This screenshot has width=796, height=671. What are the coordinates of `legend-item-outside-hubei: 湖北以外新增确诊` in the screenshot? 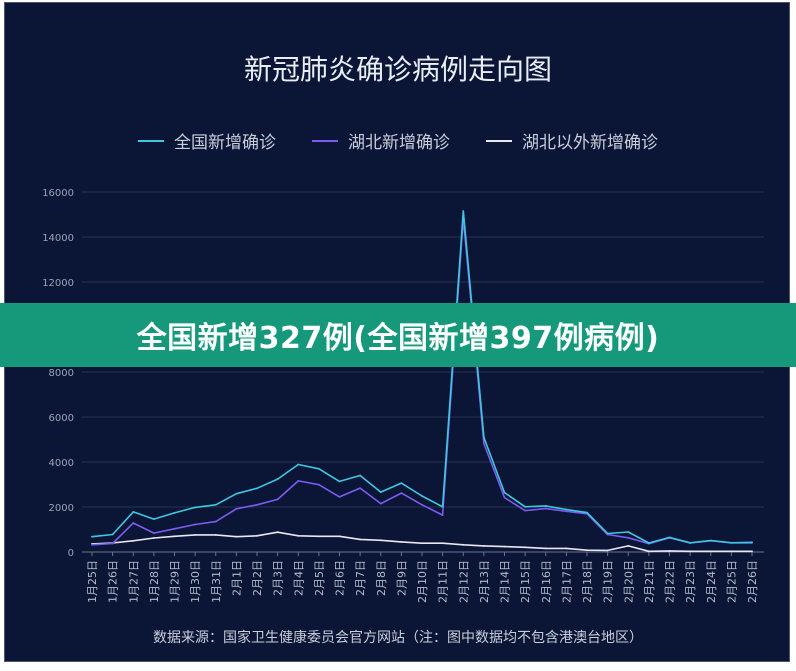 It's located at (572, 140).